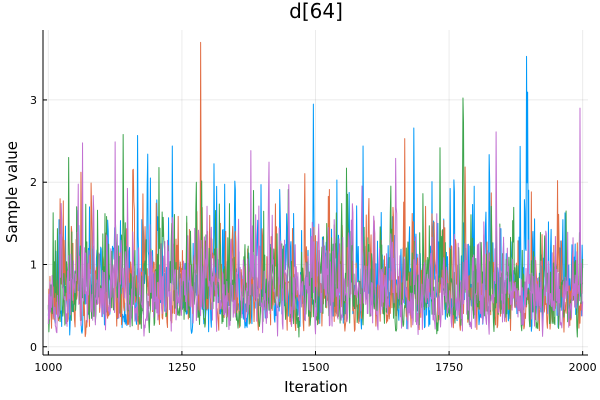 This screenshot has width=600, height=400. What do you see at coordinates (316, 367) in the screenshot?
I see `x-tick-label: 1500` at bounding box center [316, 367].